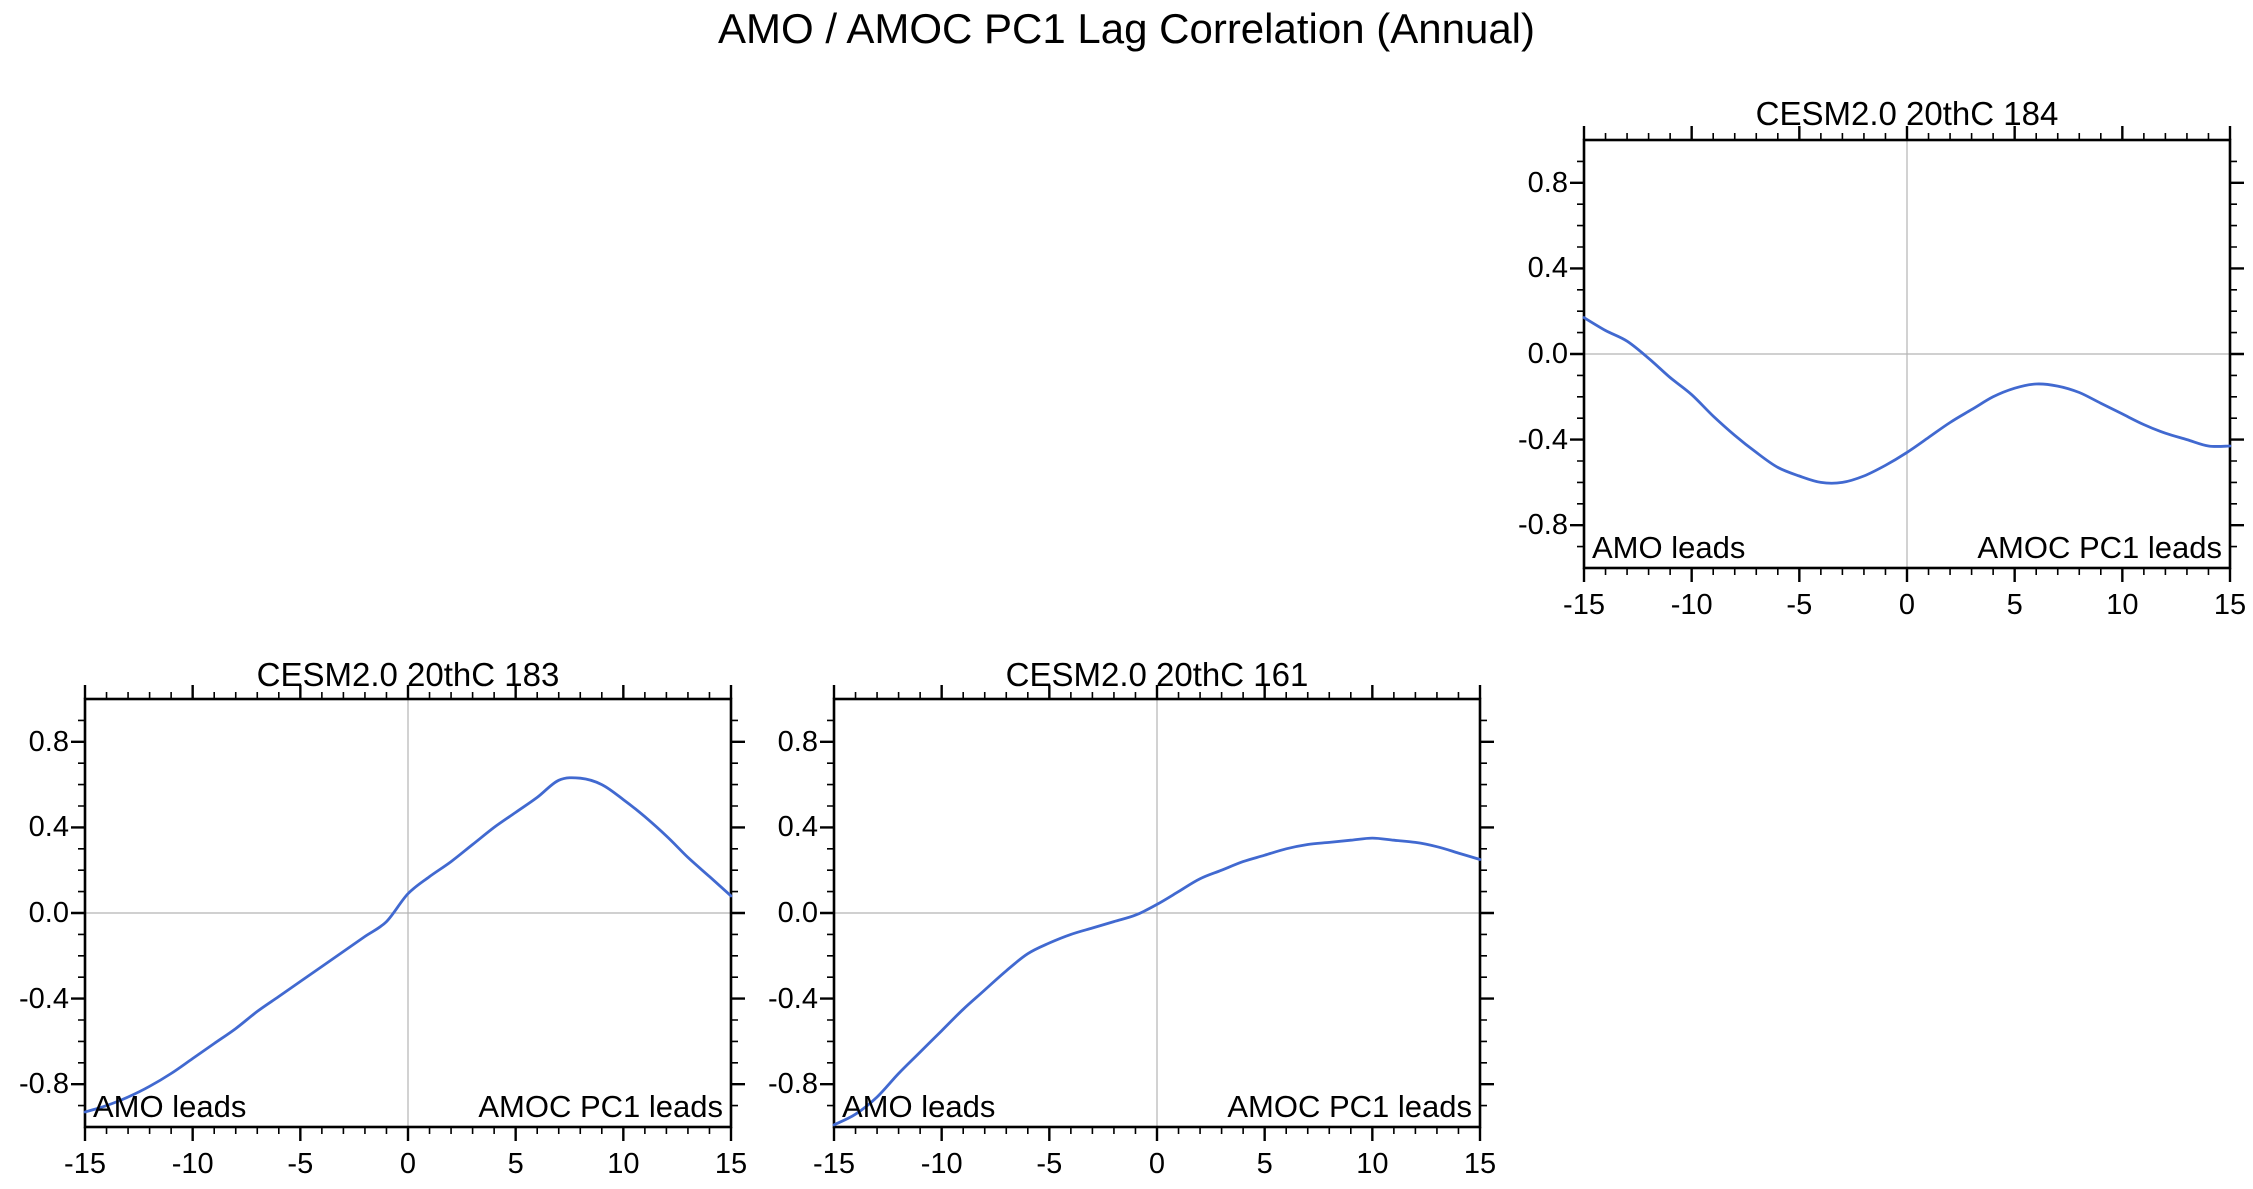 The width and height of the screenshot is (2253, 1189). I want to click on amo-leads-label-161: AMO leads, so click(919, 1106).